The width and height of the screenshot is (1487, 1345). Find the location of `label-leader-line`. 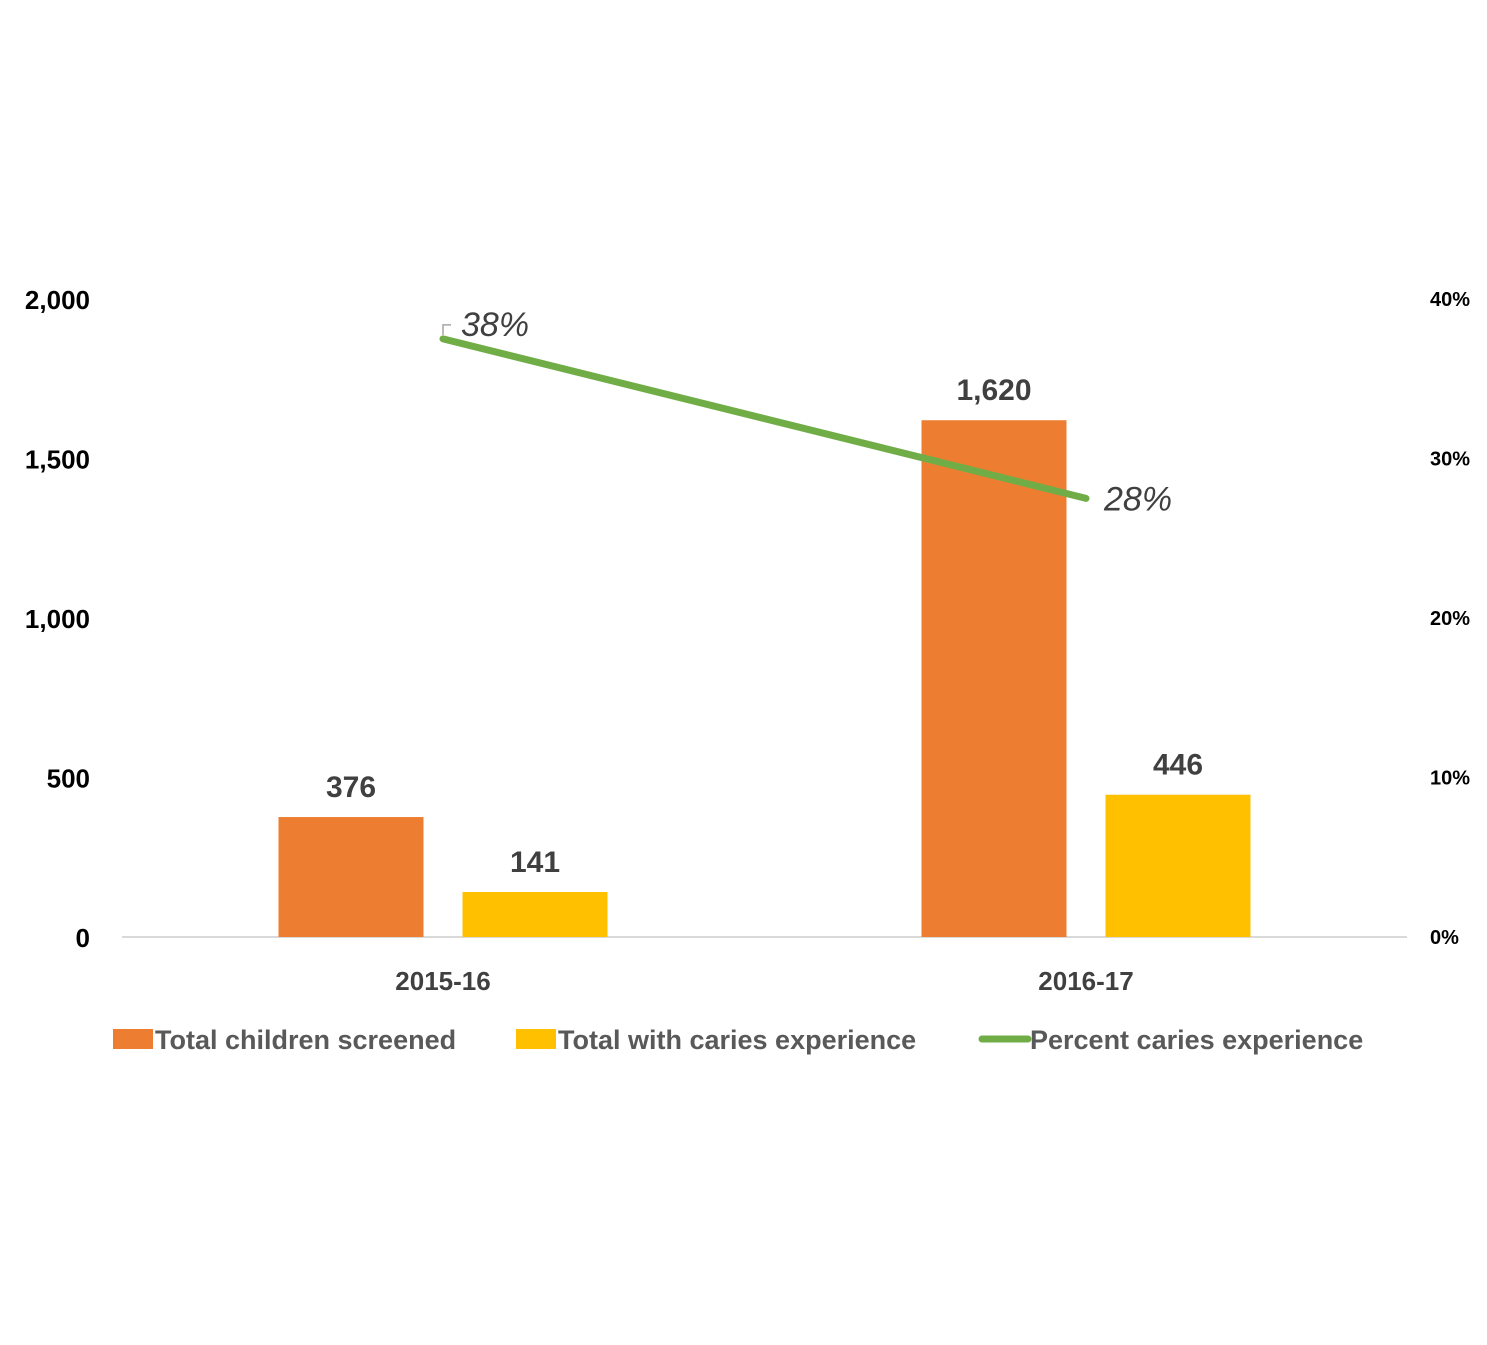

label-leader-line is located at coordinates (446, 329).